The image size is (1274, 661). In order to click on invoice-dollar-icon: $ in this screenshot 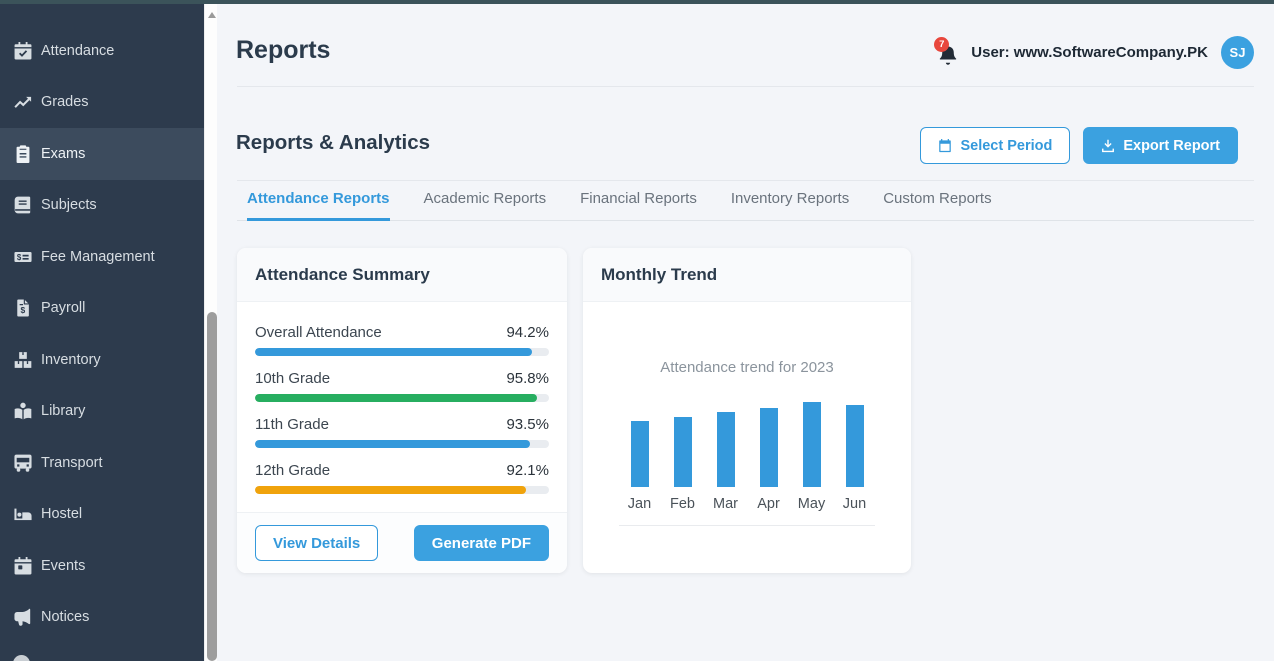, I will do `click(23, 308)`.